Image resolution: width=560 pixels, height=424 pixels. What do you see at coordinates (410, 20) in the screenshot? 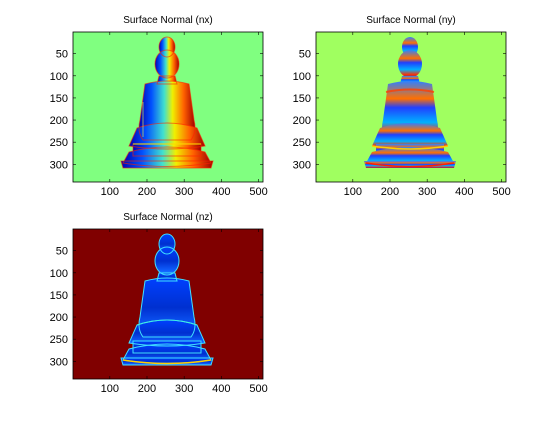
I see `panel-title: Surface Normal (ny)` at bounding box center [410, 20].